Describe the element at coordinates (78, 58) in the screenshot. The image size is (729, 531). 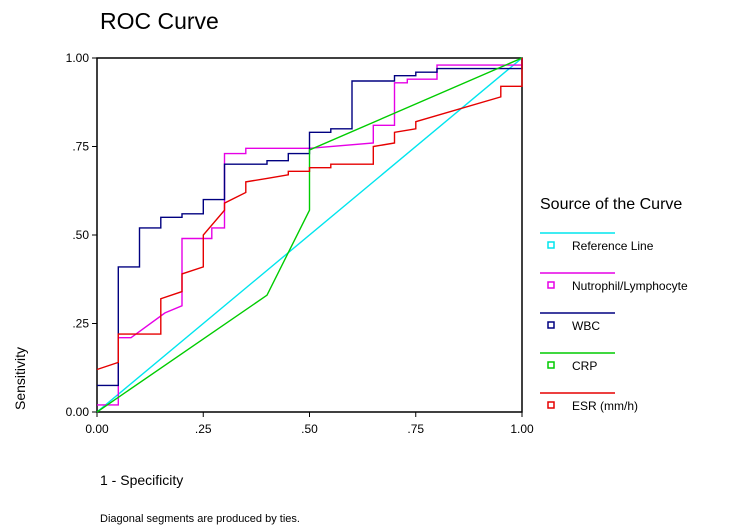
I see `y-tick-label: 1.00` at that location.